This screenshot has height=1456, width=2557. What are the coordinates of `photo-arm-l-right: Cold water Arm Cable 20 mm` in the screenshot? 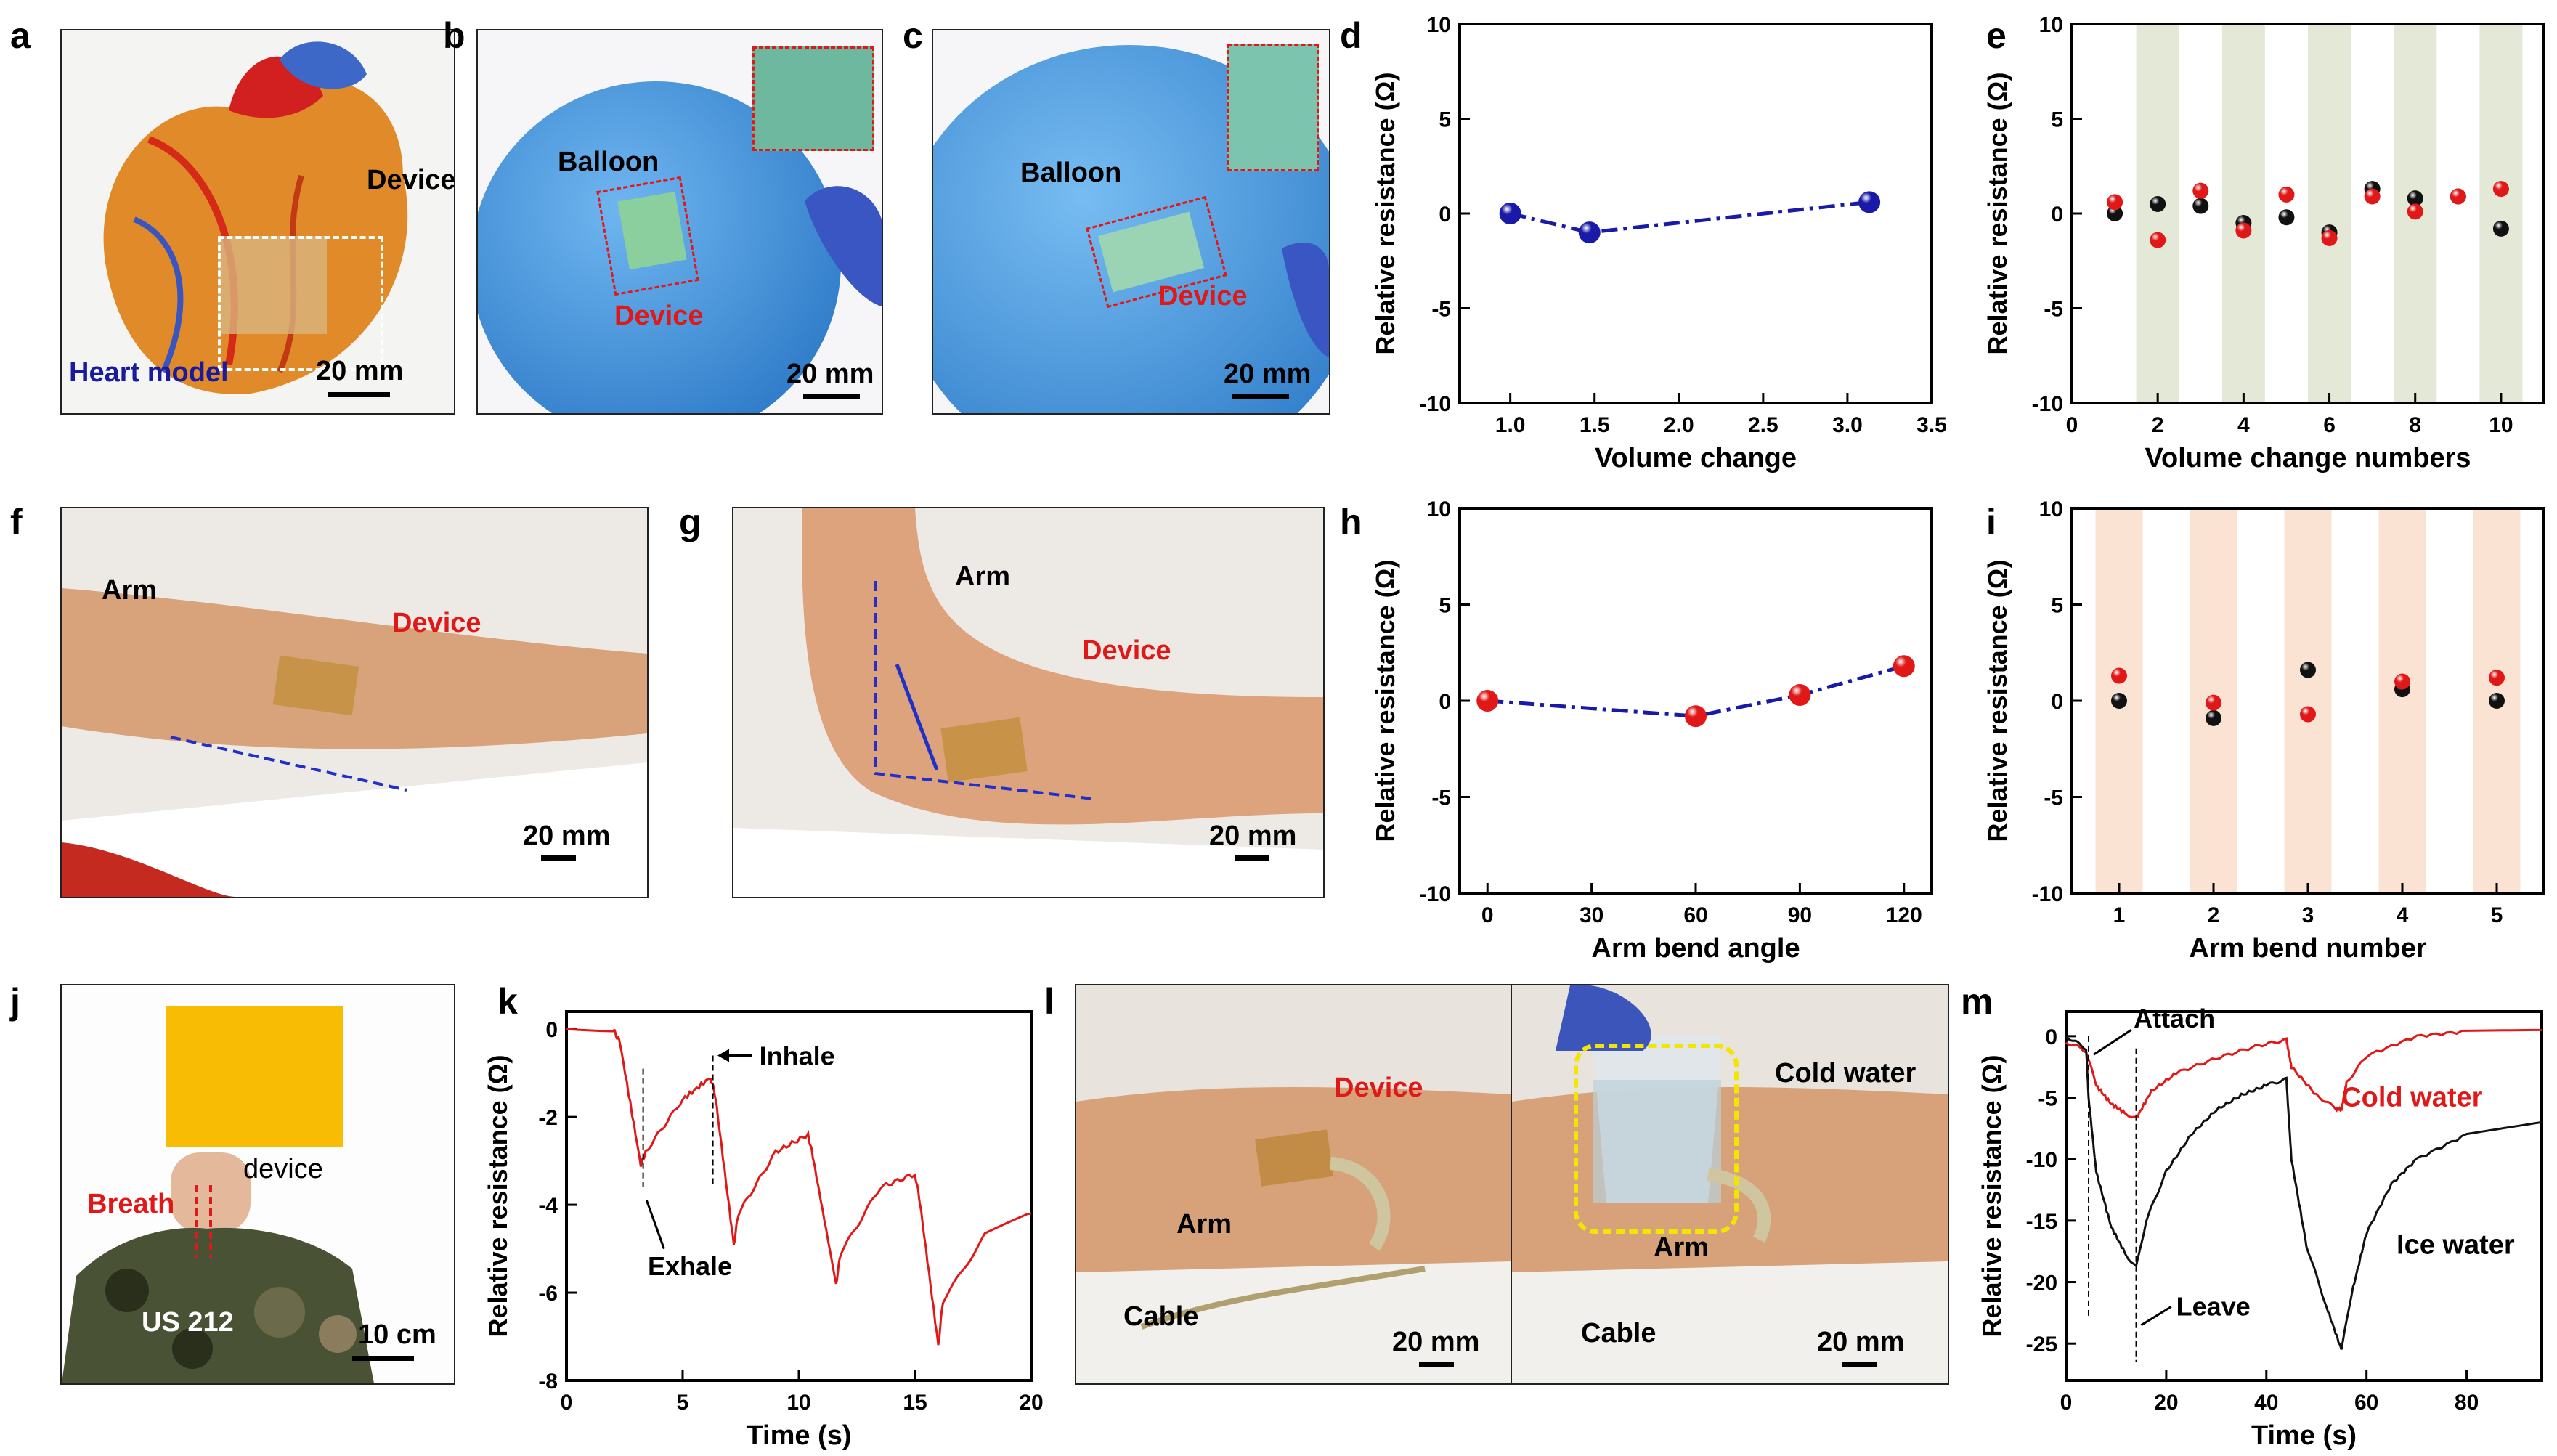 It's located at (1730, 1184).